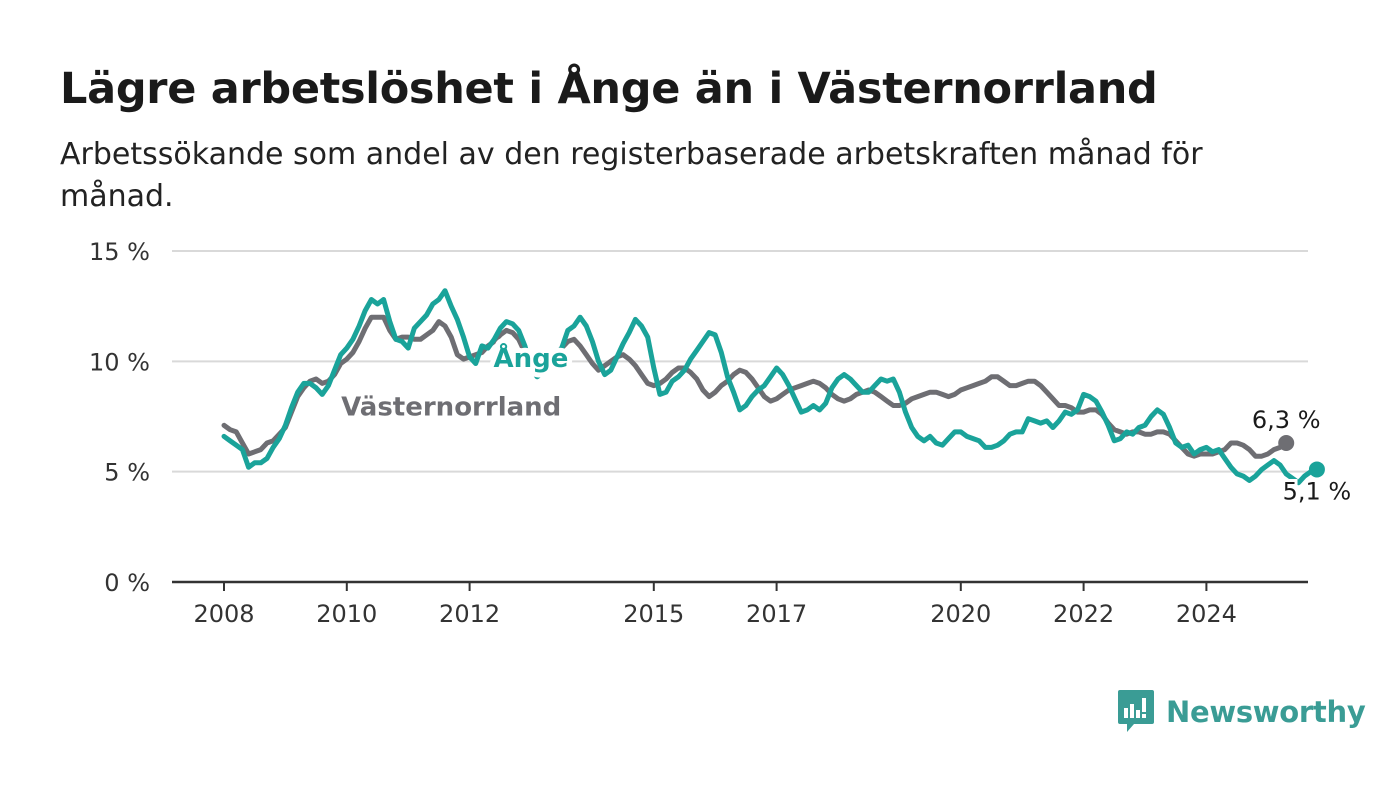 The height and width of the screenshot is (794, 1400). Describe the element at coordinates (740, 604) in the screenshot. I see `x-axis: 2008 2010 2012 2015 2017 2020 2022 2024` at that location.